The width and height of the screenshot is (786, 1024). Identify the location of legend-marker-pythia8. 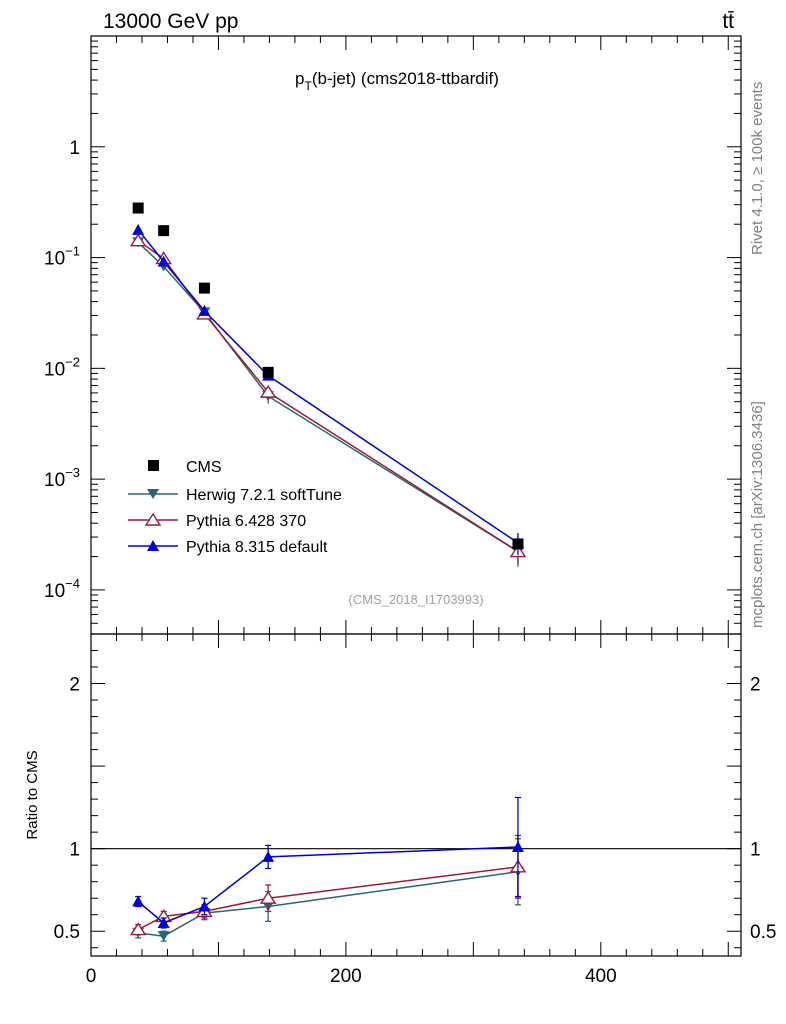
(153, 545).